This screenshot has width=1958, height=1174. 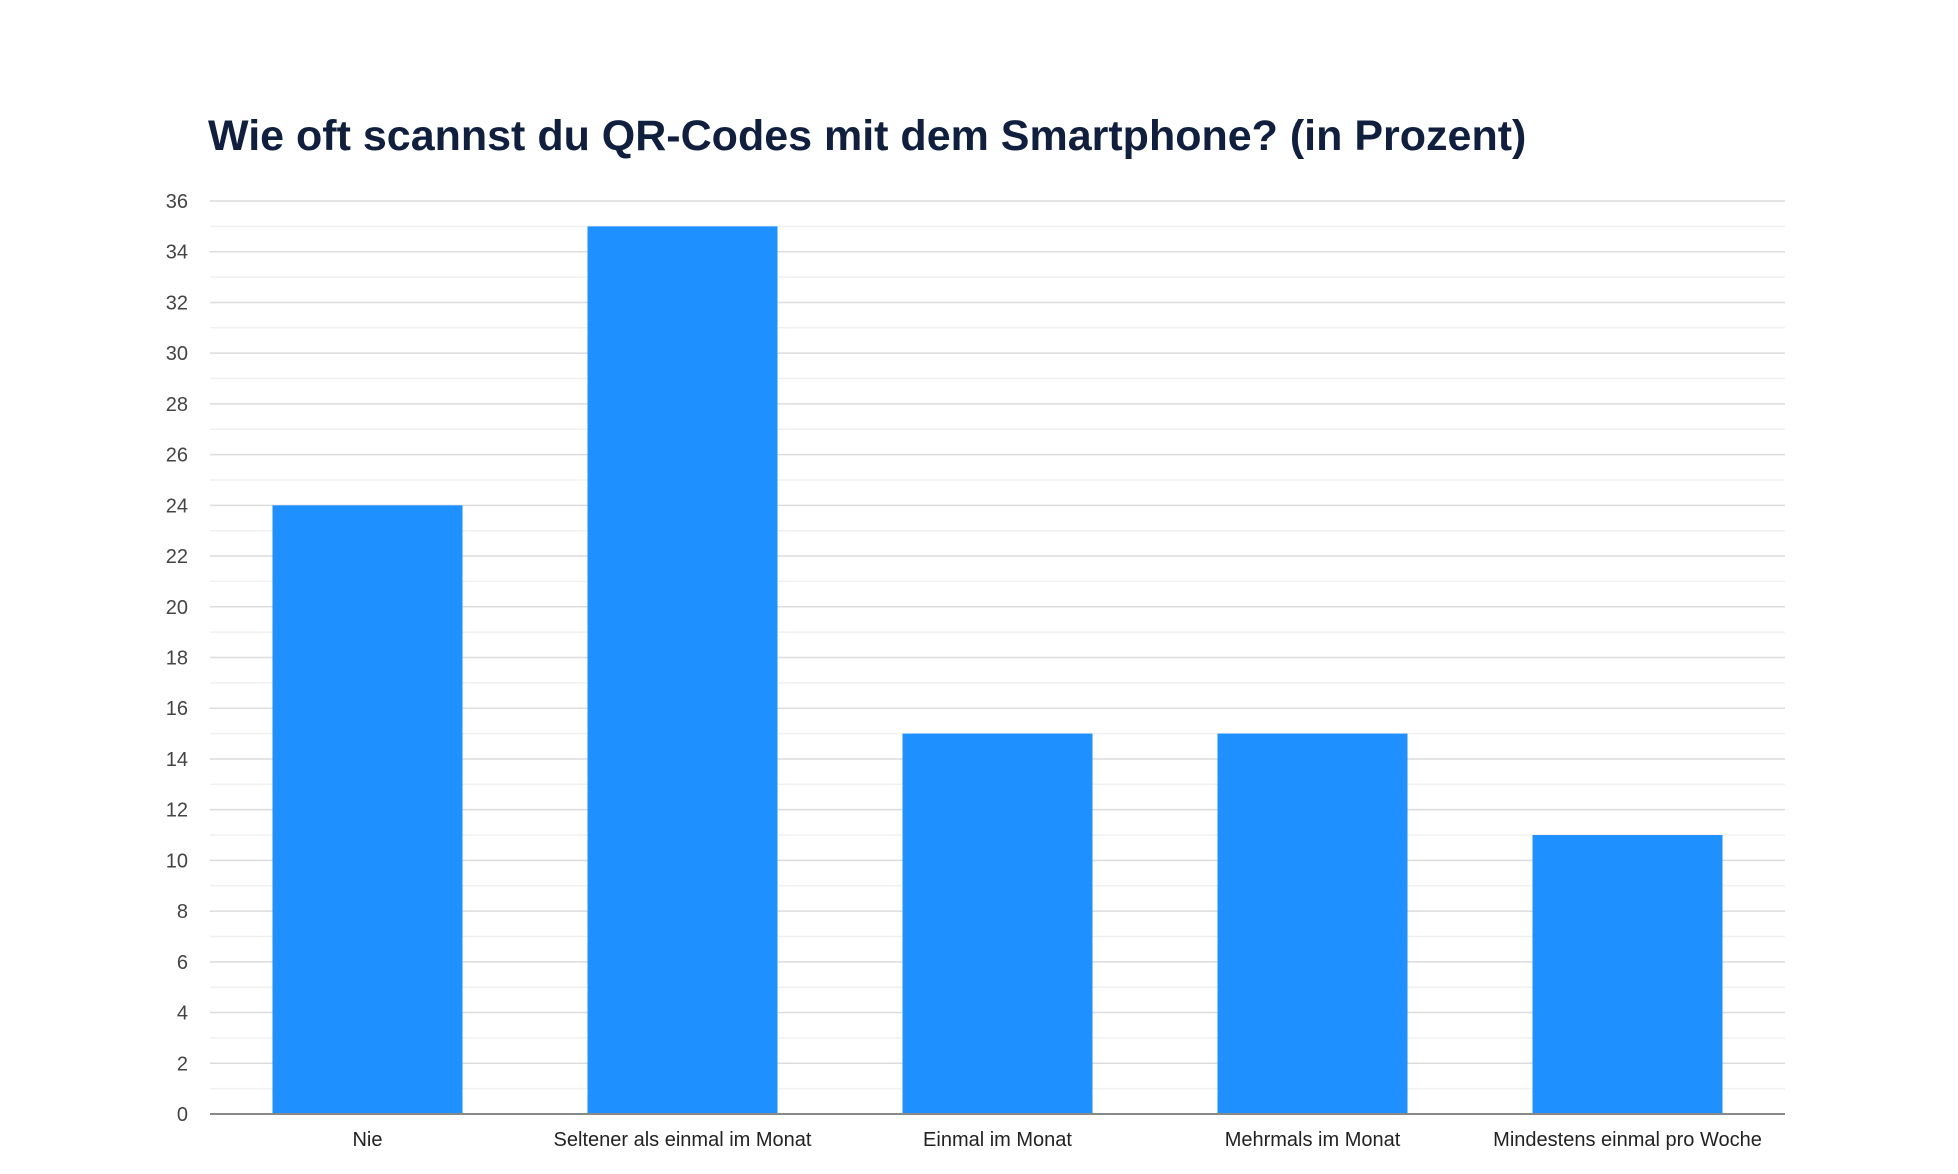 I want to click on y-tick-label: 16, so click(x=177, y=709).